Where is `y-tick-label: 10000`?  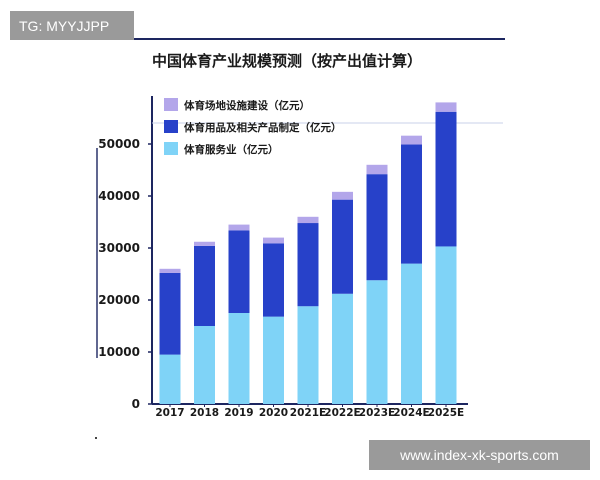 y-tick-label: 10000 is located at coordinates (119, 352).